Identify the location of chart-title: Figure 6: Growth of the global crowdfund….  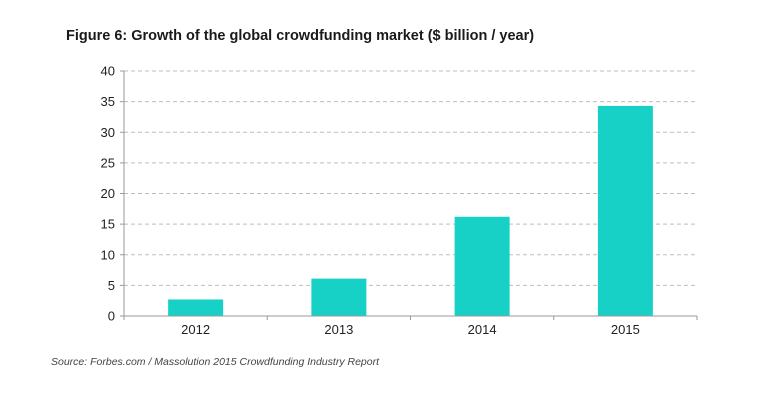
(300, 36).